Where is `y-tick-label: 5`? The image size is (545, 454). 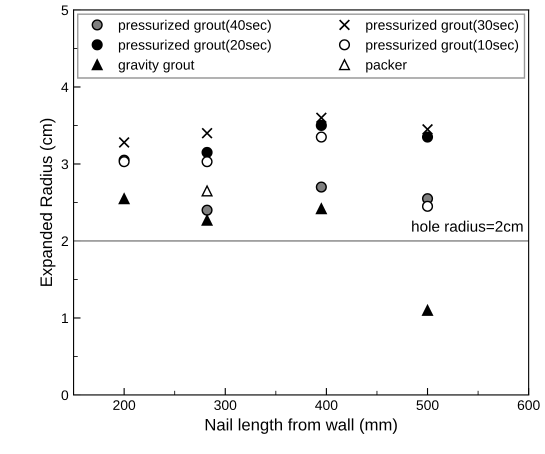
y-tick-label: 5 is located at coordinates (65, 10).